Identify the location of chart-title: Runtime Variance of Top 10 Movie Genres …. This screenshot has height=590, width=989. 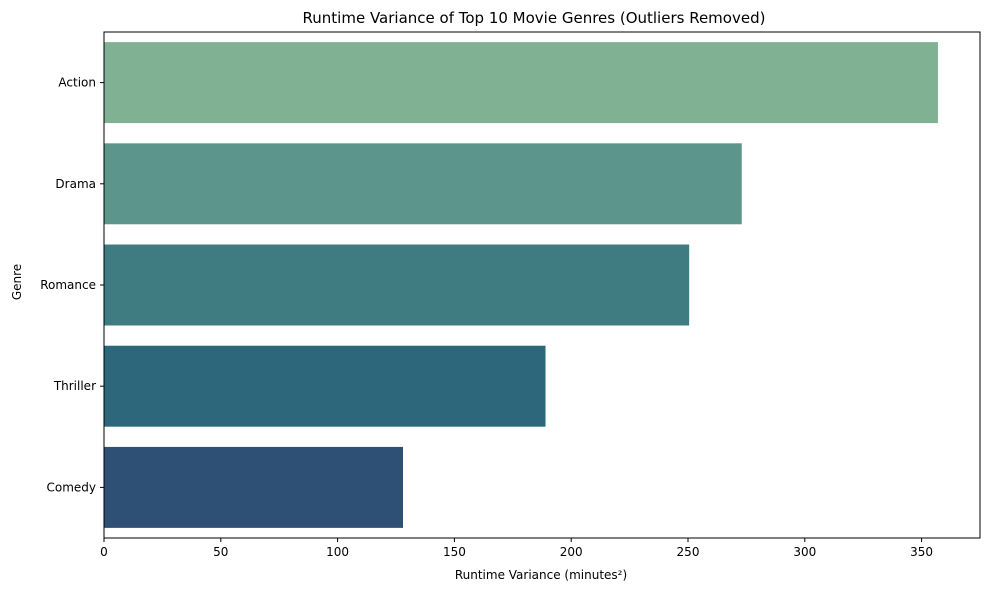
(534, 18).